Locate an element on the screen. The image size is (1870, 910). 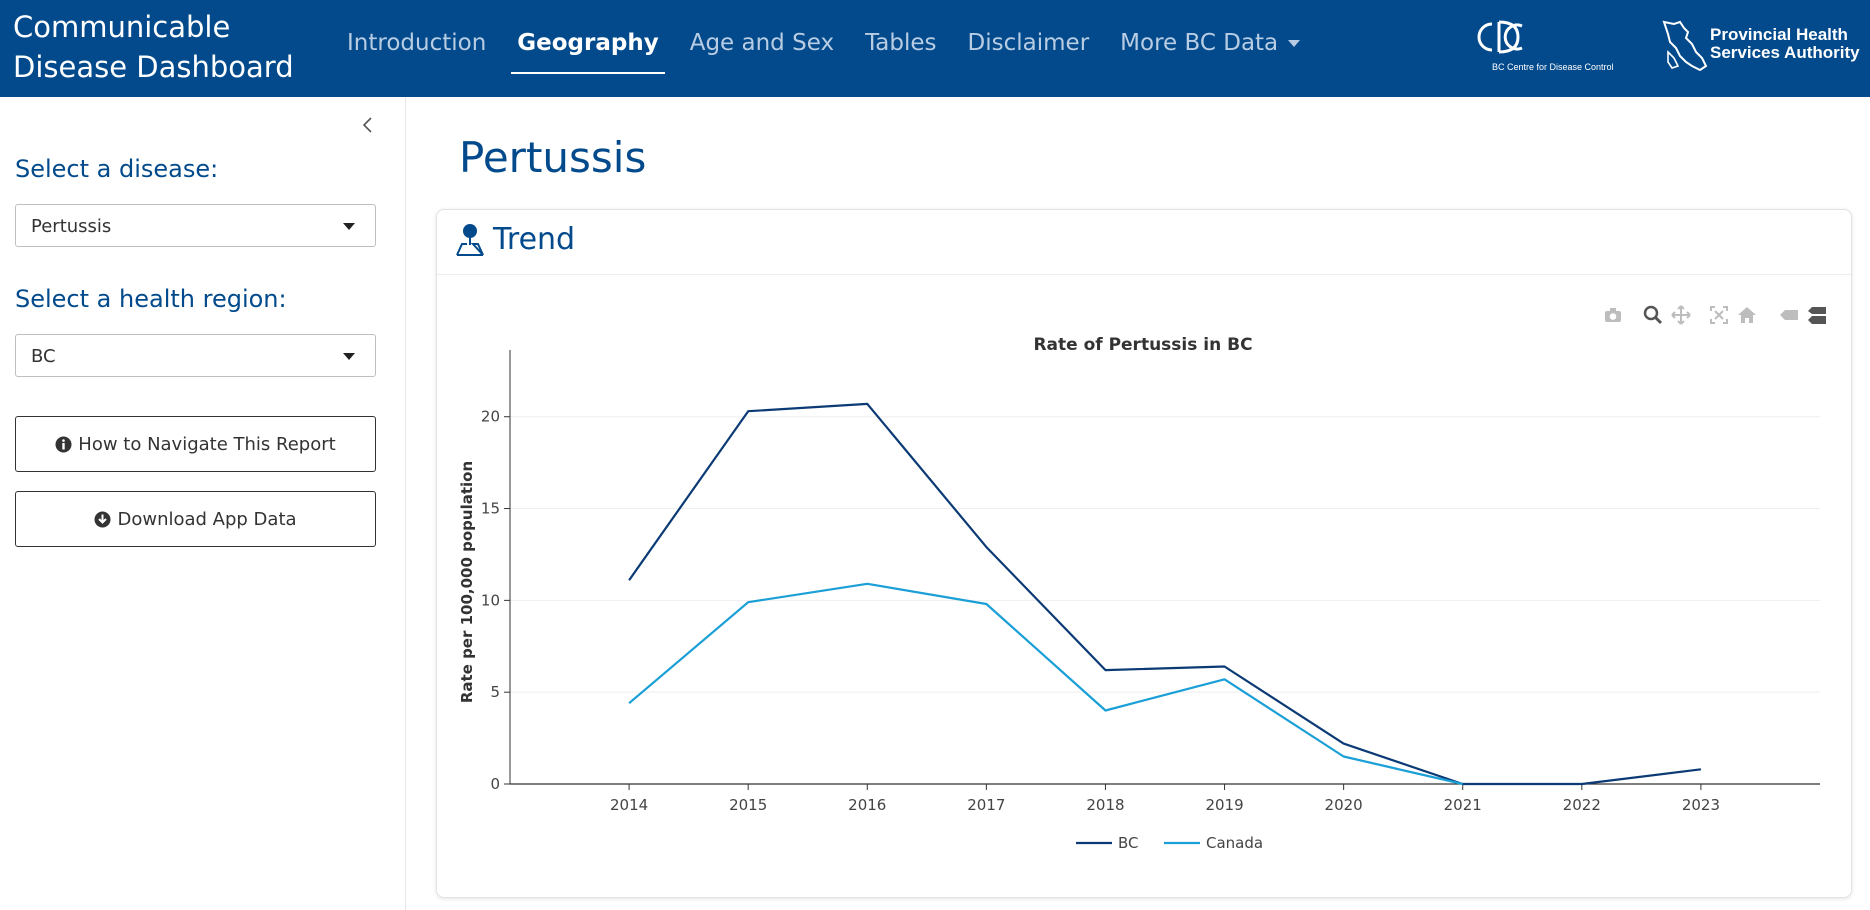
how-to-navigate-button: How to Navigate This Report is located at coordinates (195, 444).